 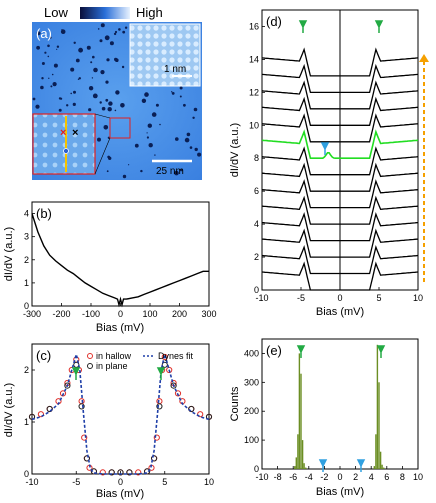 What do you see at coordinates (120, 328) in the screenshot?
I see `panel-b-xlabel: Bias (mV)` at bounding box center [120, 328].